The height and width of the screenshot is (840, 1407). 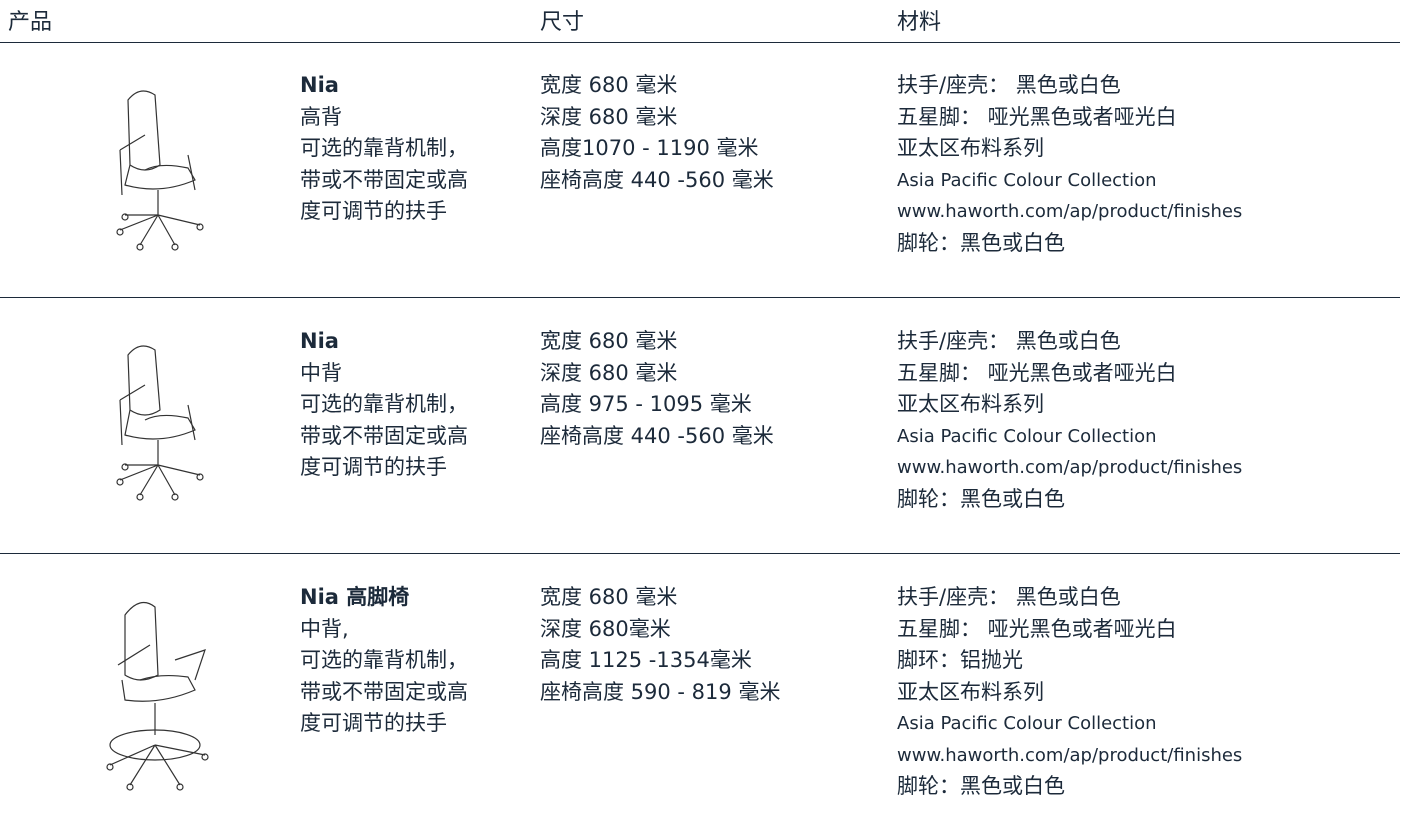 I want to click on name-cell: Nia 中背可选的靠背机制， 带或不带固定或高 度可调节的扶手, so click(x=384, y=405).